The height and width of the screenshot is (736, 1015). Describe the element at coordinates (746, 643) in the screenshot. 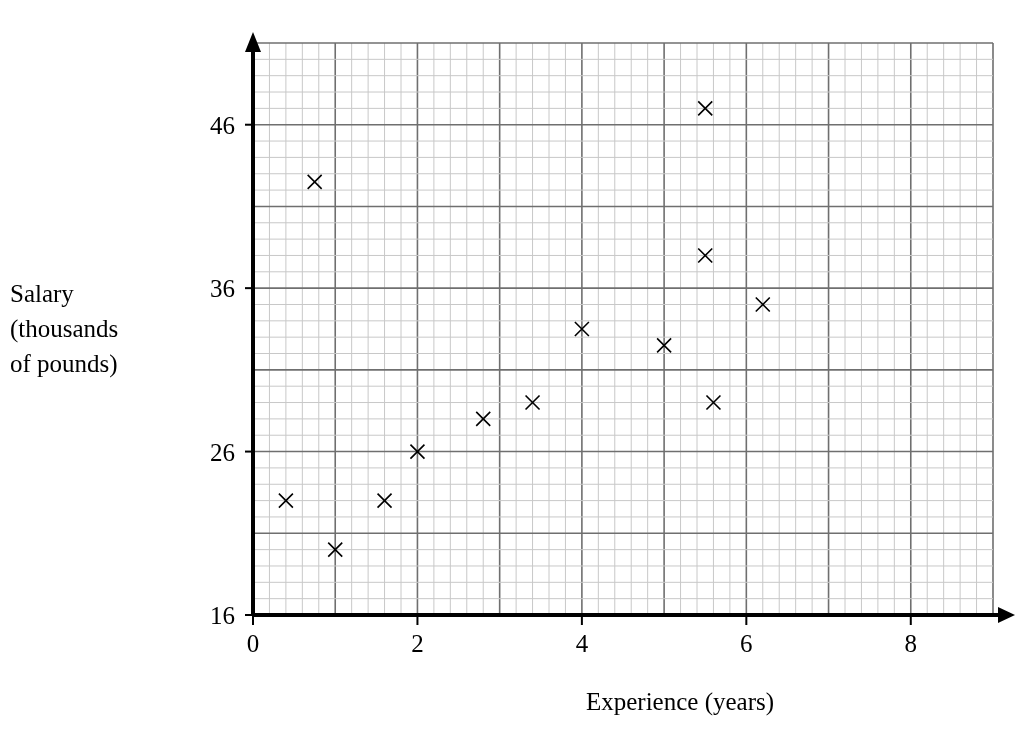

I see `x-tick-label: 6` at that location.